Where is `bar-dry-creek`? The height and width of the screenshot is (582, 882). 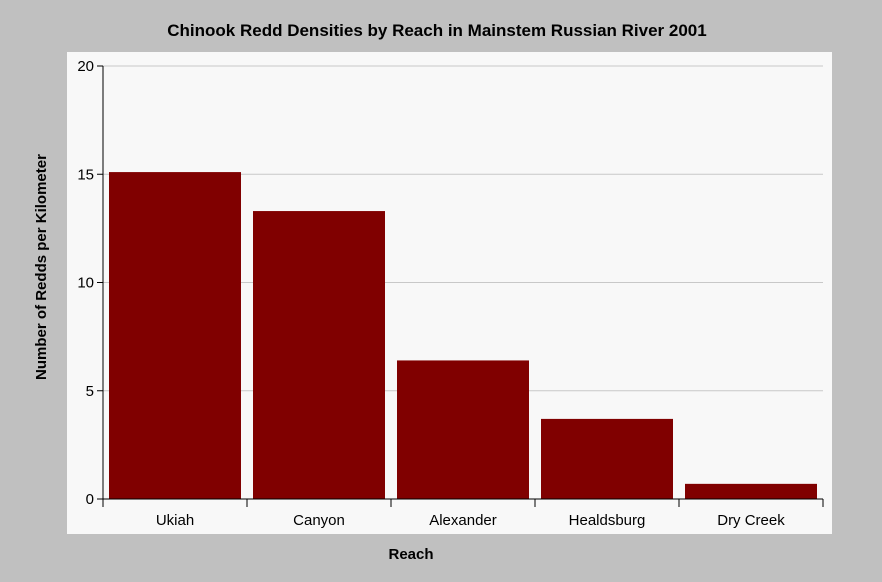 bar-dry-creek is located at coordinates (751, 491).